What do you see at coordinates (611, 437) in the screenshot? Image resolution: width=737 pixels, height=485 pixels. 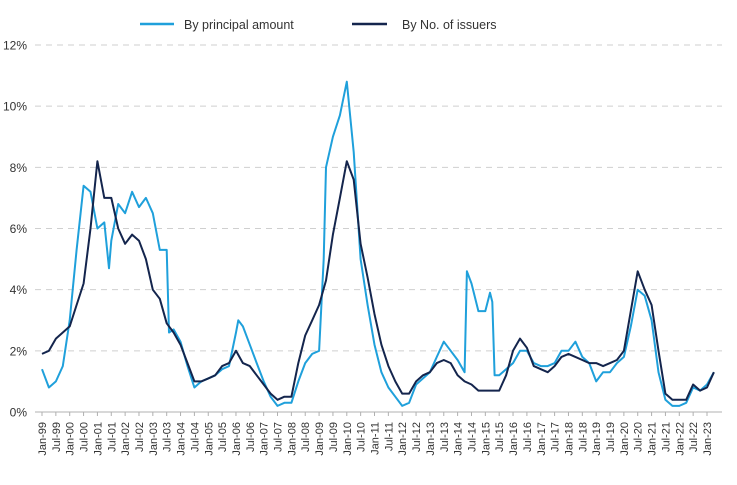 I see `x-tick-label: Jul-19` at bounding box center [611, 437].